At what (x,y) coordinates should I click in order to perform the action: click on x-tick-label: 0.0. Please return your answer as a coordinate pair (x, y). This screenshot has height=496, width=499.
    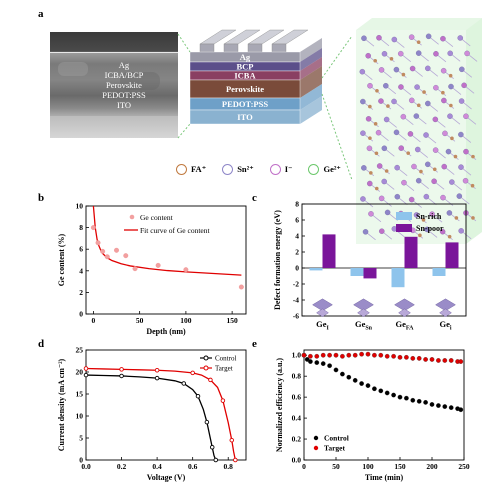
    Looking at the image, I should click on (86, 466).